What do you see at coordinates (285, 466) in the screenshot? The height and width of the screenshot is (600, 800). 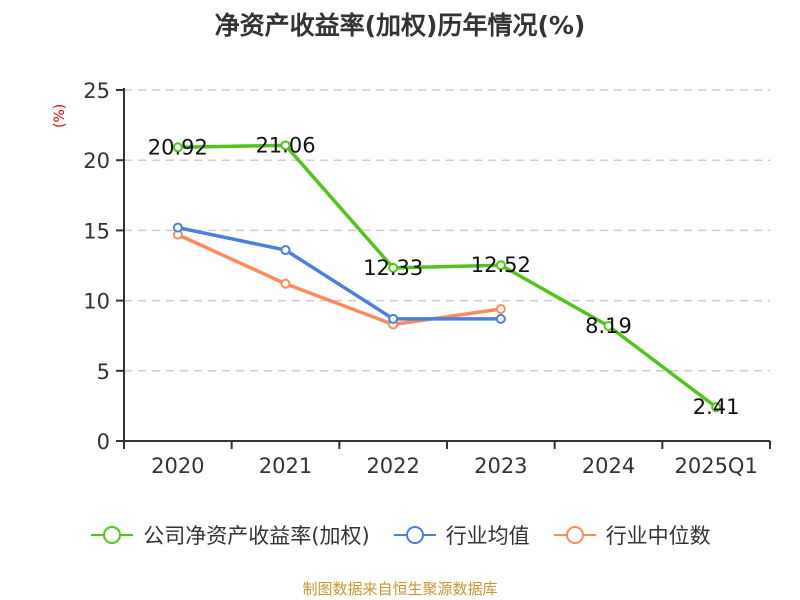 I see `x-tick-label: 2021` at bounding box center [285, 466].